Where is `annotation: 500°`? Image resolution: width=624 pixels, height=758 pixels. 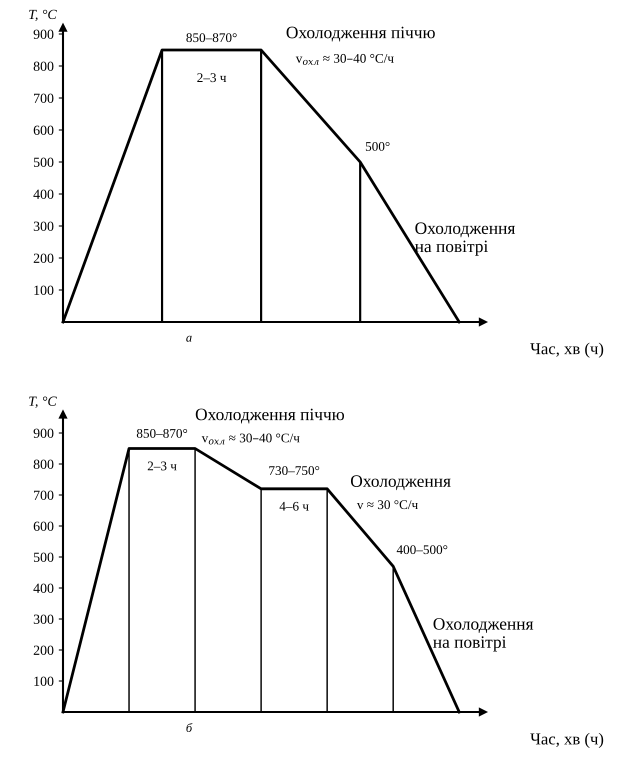
annotation: 500° is located at coordinates (378, 146).